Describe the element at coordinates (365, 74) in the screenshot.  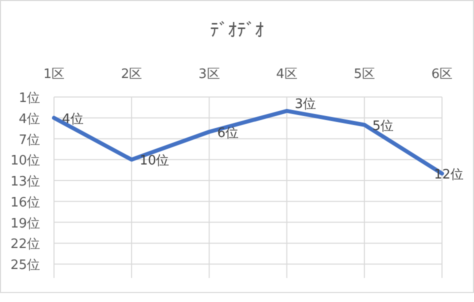
I see `x-tick-label: 5区` at that location.